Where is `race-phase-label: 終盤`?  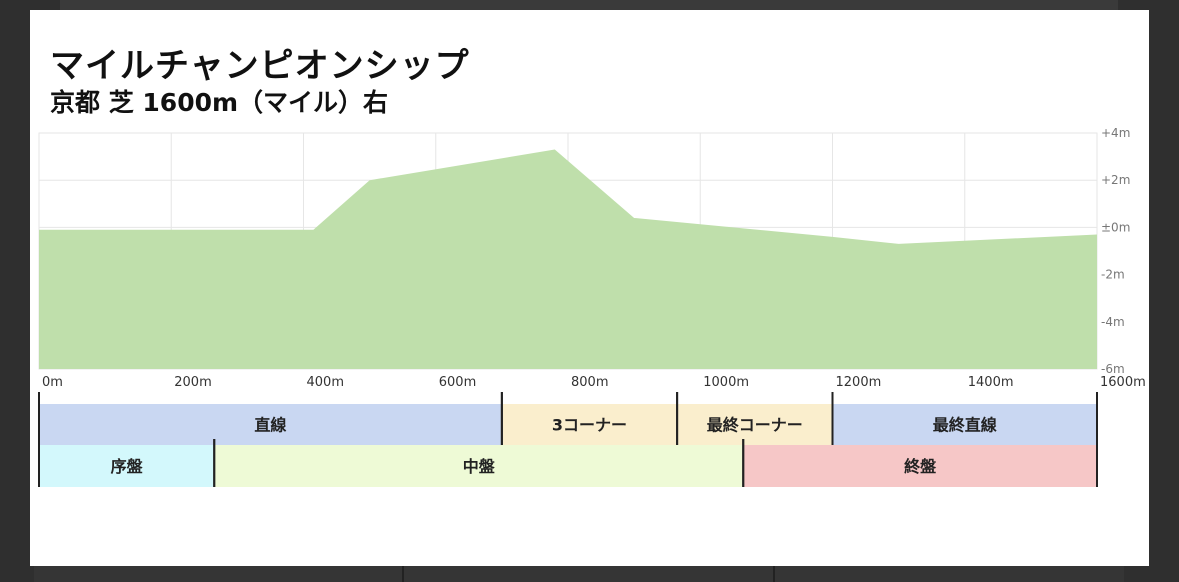 race-phase-label: 終盤 is located at coordinates (920, 466).